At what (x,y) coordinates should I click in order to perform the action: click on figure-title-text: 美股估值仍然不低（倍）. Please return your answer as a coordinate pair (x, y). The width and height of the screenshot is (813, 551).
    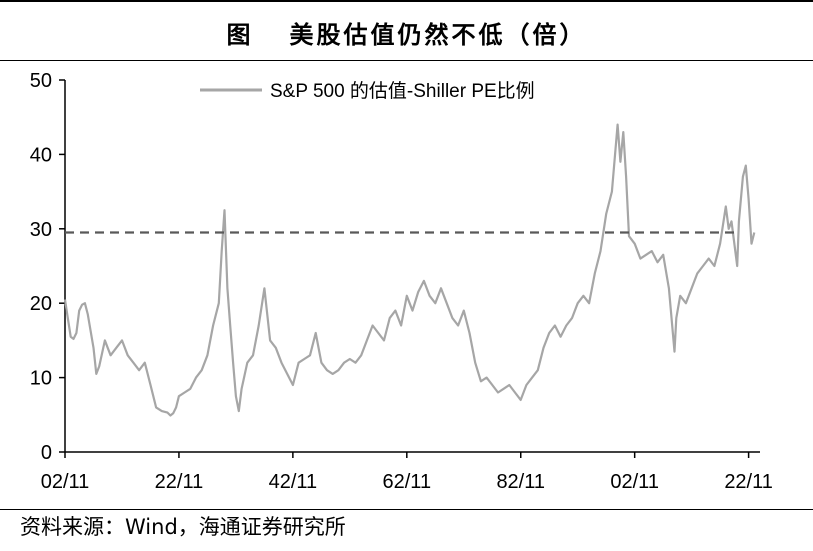
    Looking at the image, I should click on (438, 34).